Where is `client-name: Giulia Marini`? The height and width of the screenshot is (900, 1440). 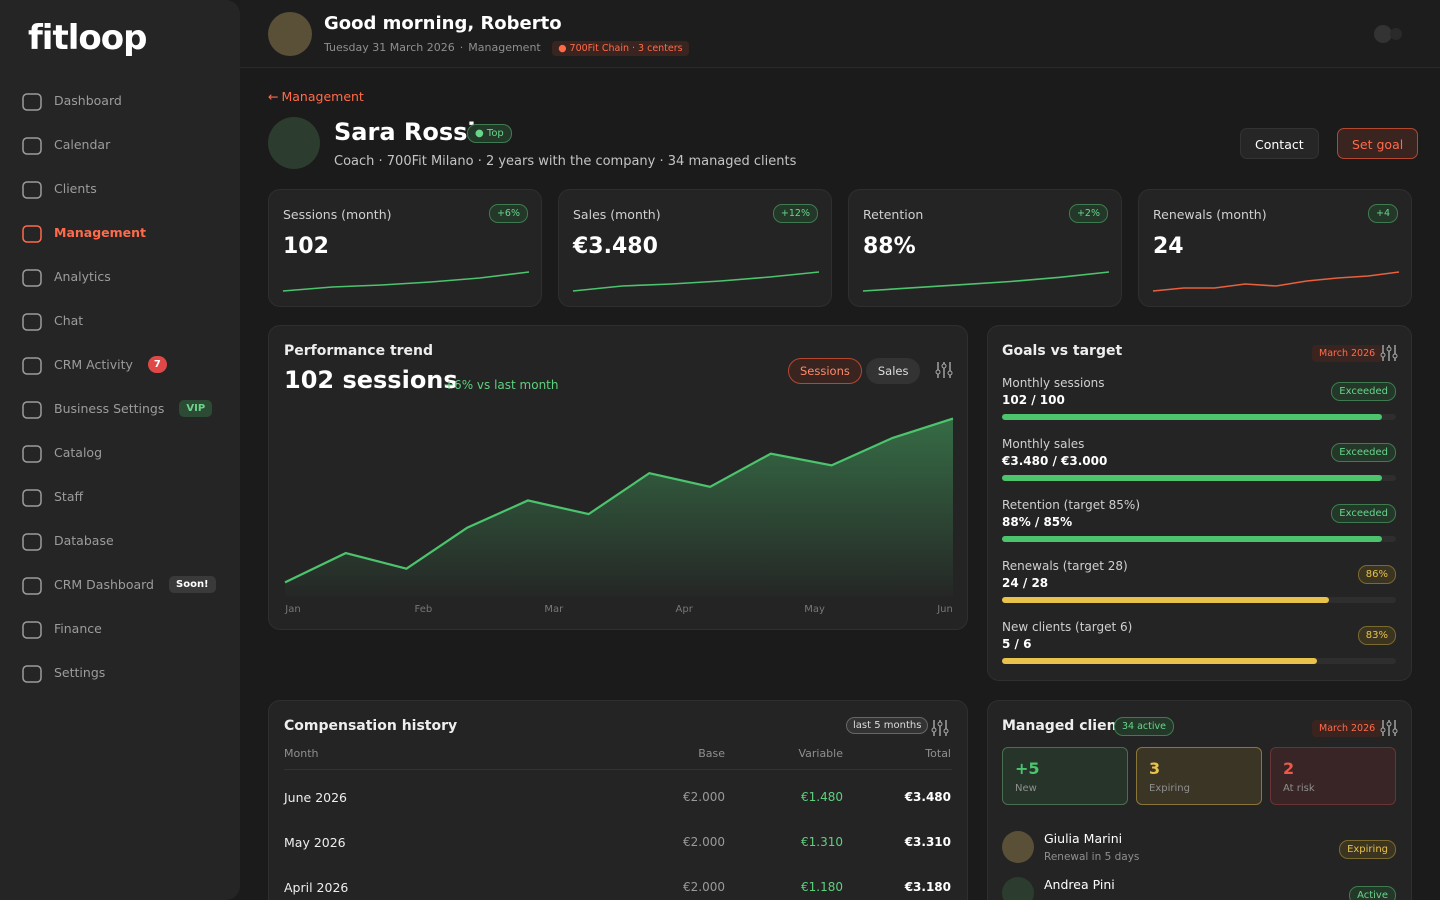 client-name: Giulia Marini is located at coordinates (1083, 838).